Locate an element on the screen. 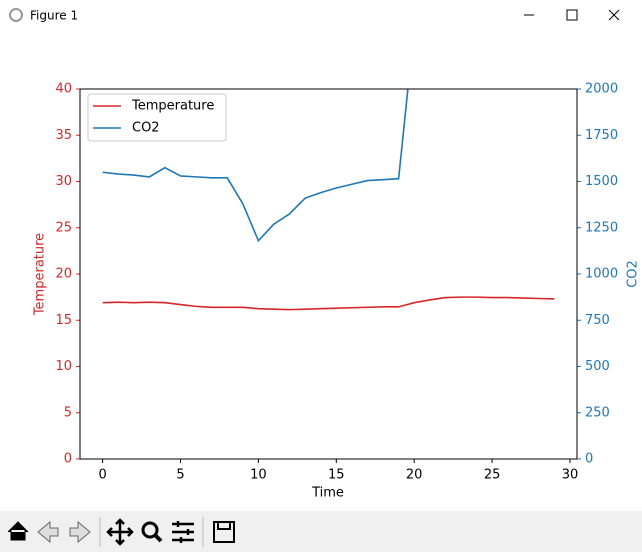 The height and width of the screenshot is (552, 642). x-tick-label: 10 is located at coordinates (258, 475).